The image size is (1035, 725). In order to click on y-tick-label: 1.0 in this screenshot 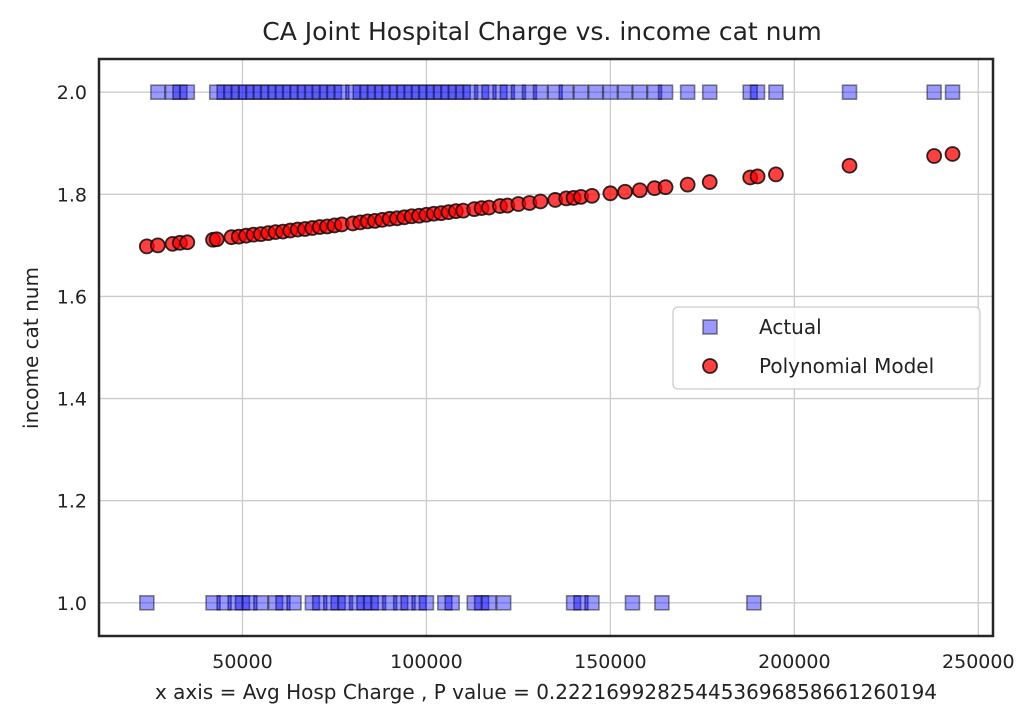, I will do `click(72, 604)`.